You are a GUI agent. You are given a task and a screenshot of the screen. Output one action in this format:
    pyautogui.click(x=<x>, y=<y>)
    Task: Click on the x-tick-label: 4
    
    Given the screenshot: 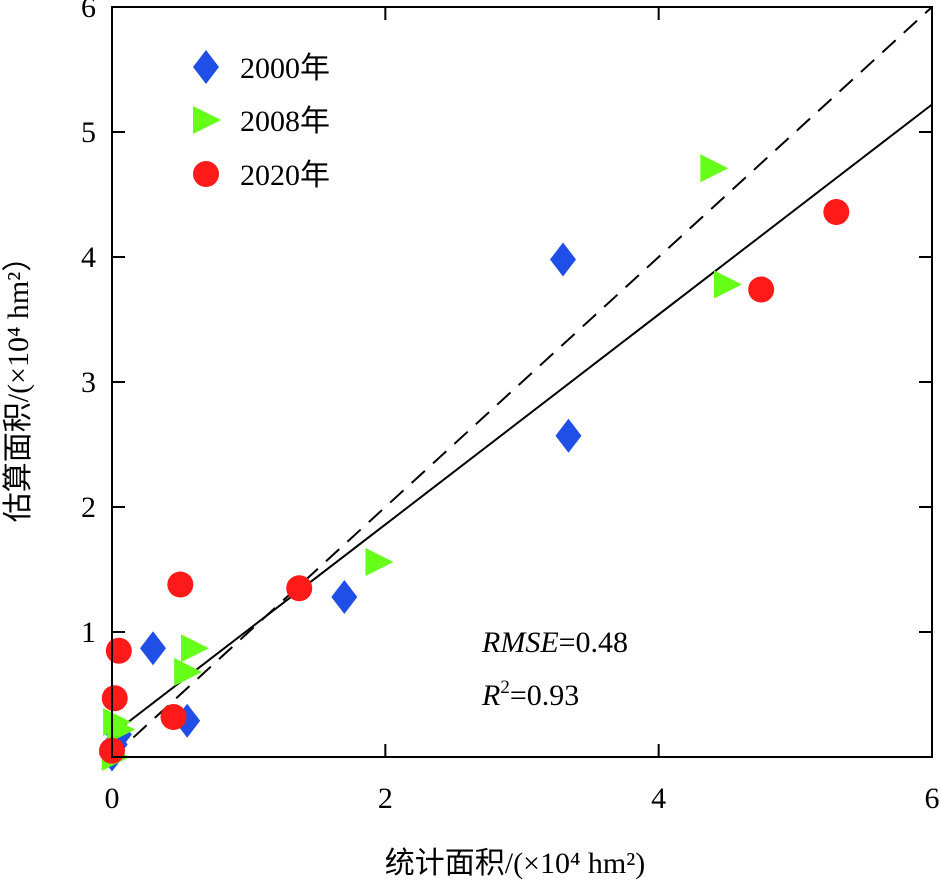 What is the action you would take?
    pyautogui.click(x=658, y=798)
    